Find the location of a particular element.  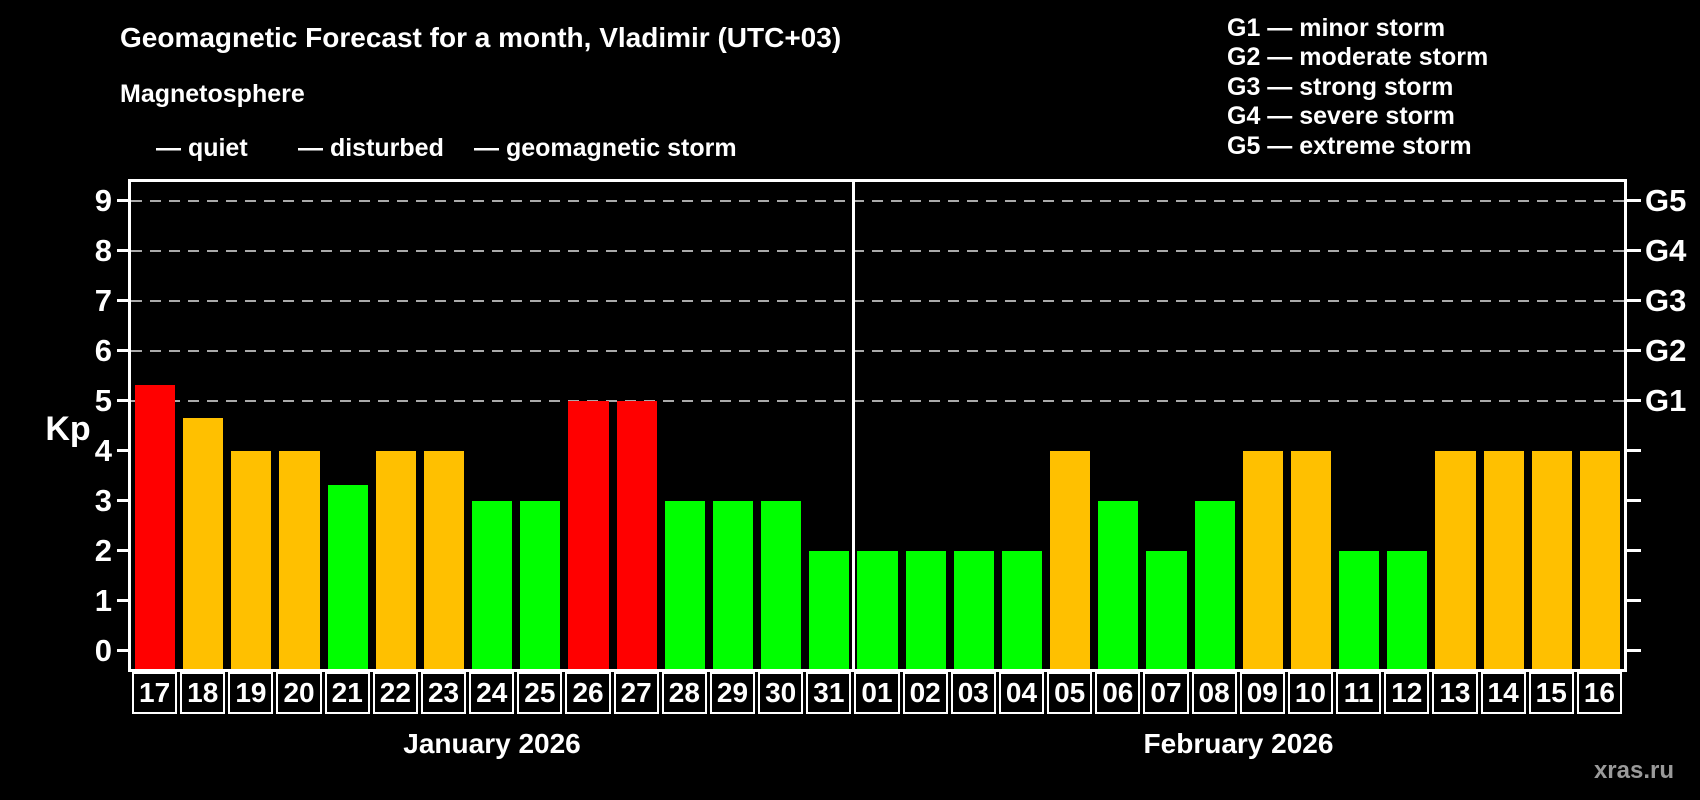

legend-item-storm: — geomagnetic storm is located at coordinates (588, 148).